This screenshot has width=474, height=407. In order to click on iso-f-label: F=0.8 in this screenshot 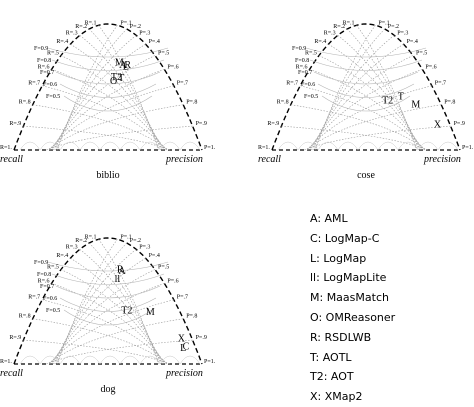, I will do `click(44, 61)`.